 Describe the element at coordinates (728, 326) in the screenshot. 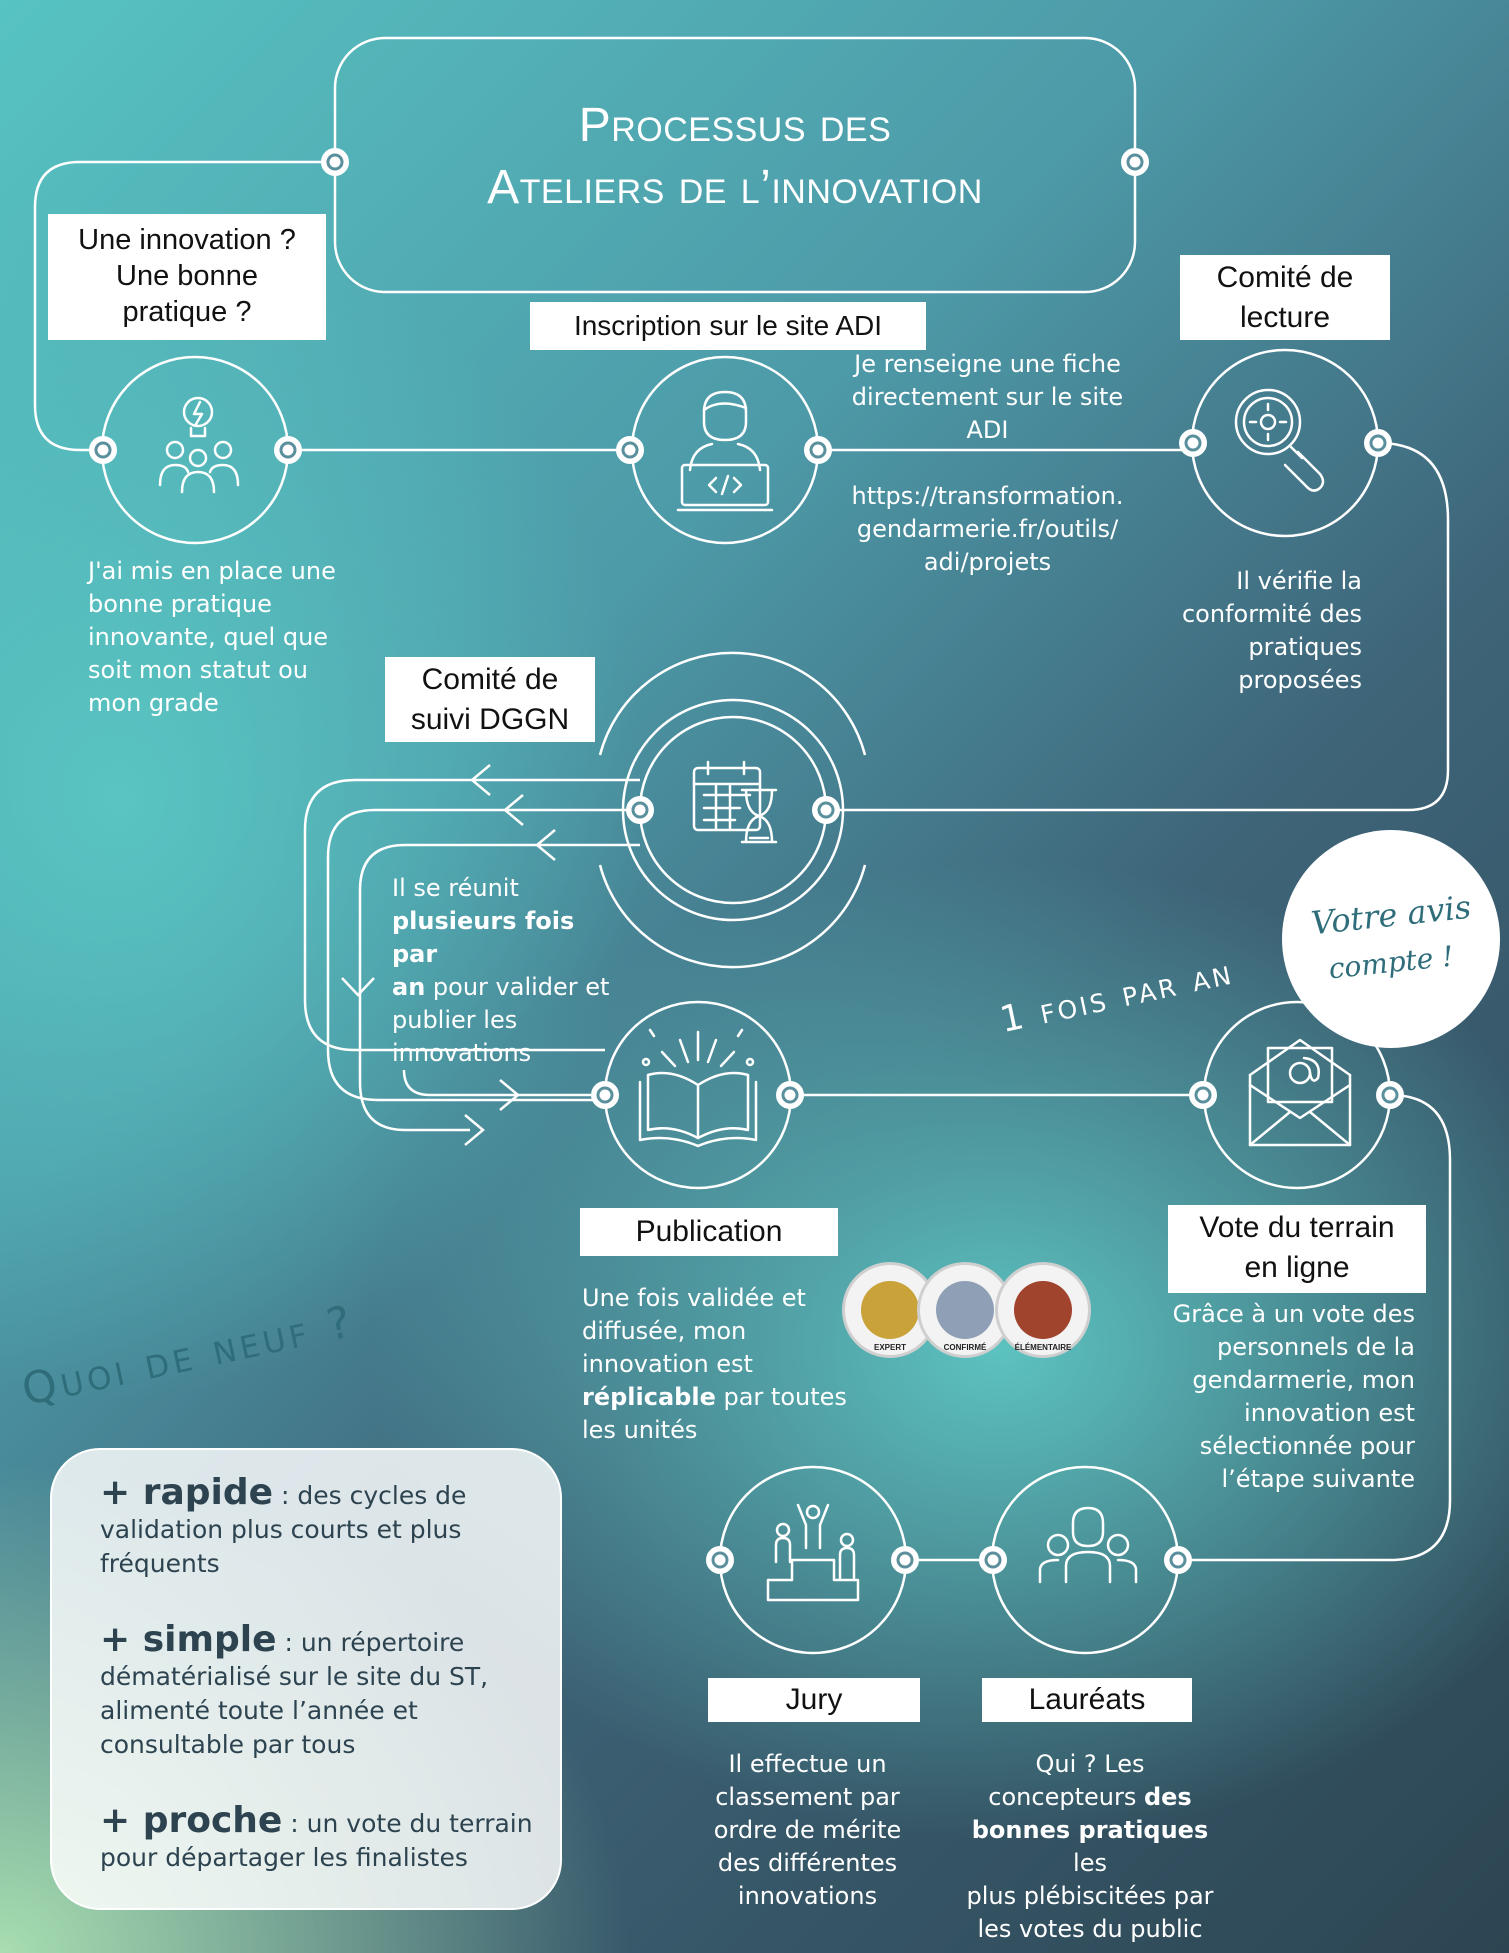

I see `step-inscription-label: Inscription sur le site ADI` at that location.